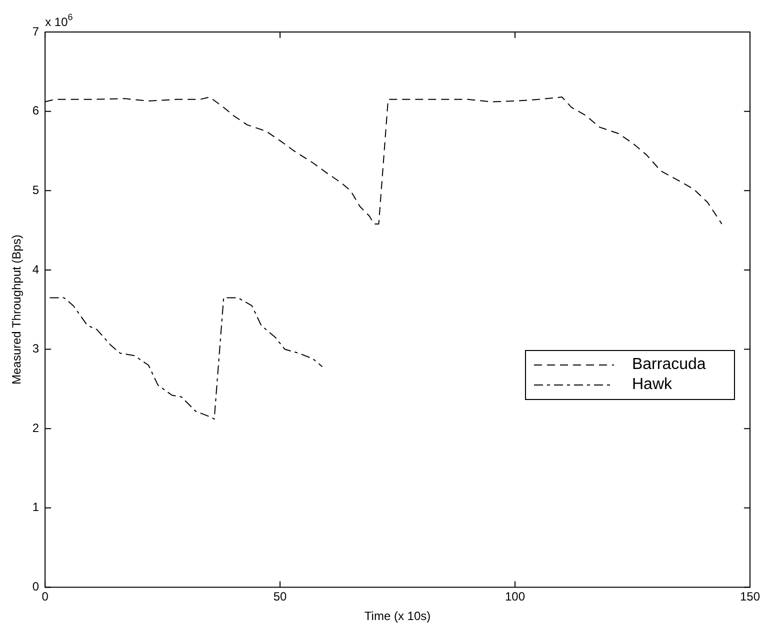 This screenshot has width=769, height=634. I want to click on x-tick-label: 50, so click(280, 597).